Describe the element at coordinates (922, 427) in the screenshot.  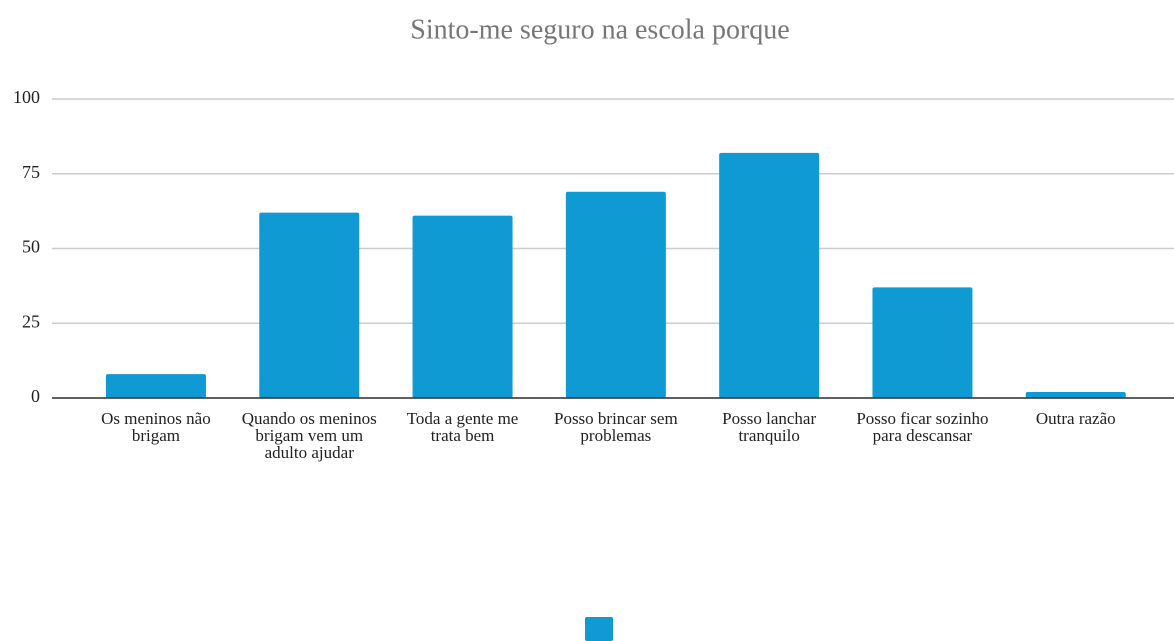
I see `x-tick-label: Posso ficar sozinho para descansar` at that location.